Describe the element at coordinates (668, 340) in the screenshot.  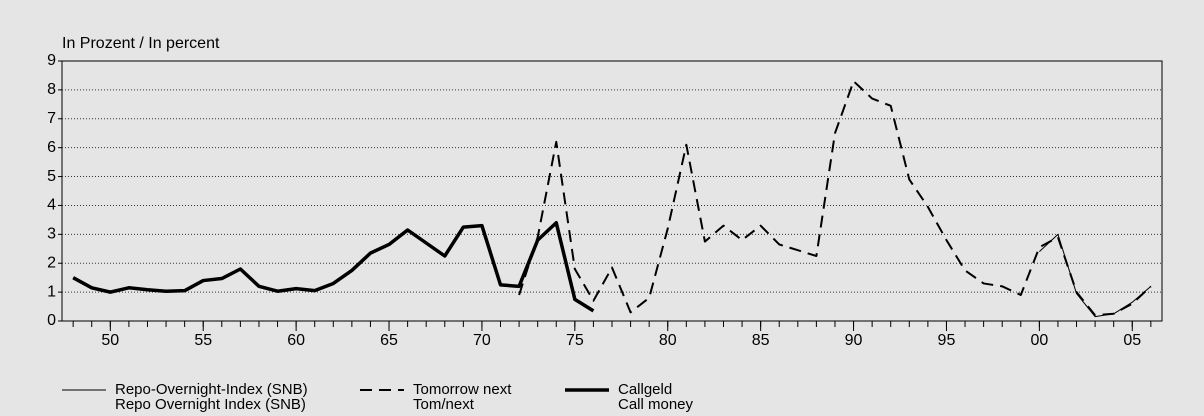
I see `x-tick-label: 80` at that location.